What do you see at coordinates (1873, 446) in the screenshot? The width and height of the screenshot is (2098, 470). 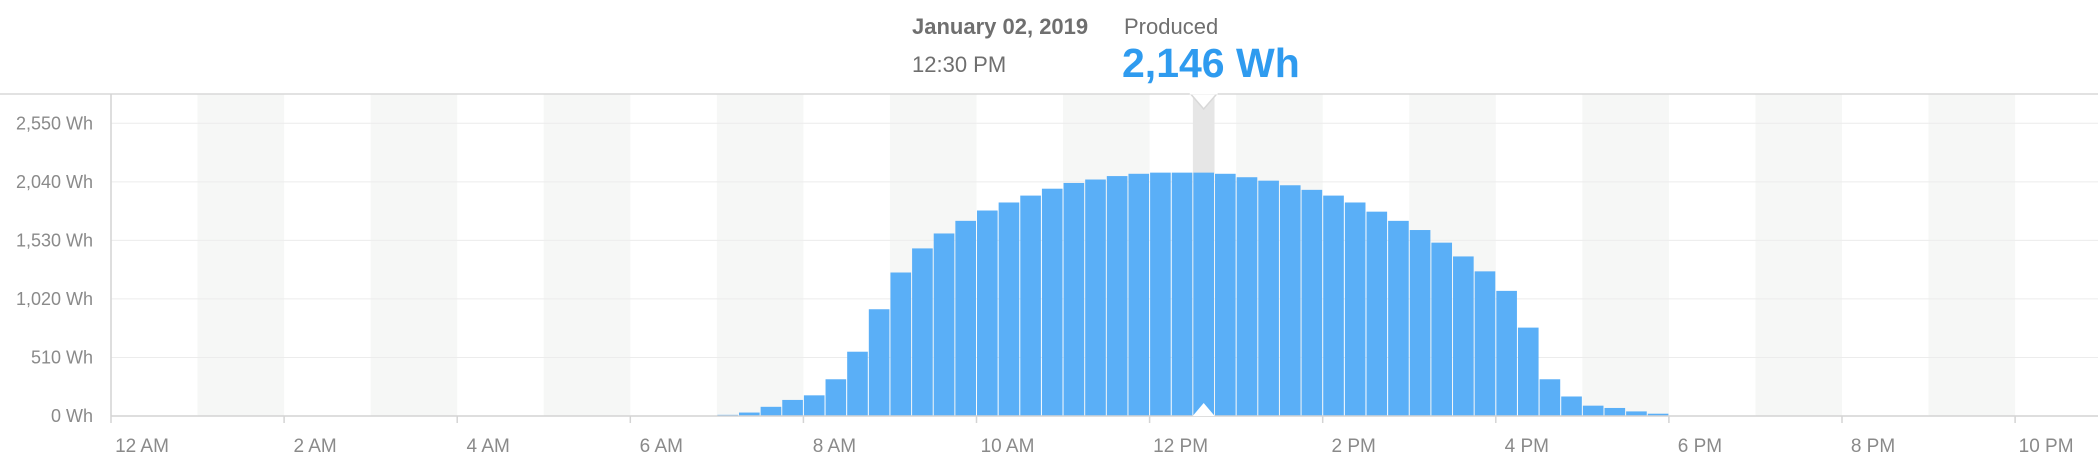 I see `x-tick-label: 8 PM` at bounding box center [1873, 446].